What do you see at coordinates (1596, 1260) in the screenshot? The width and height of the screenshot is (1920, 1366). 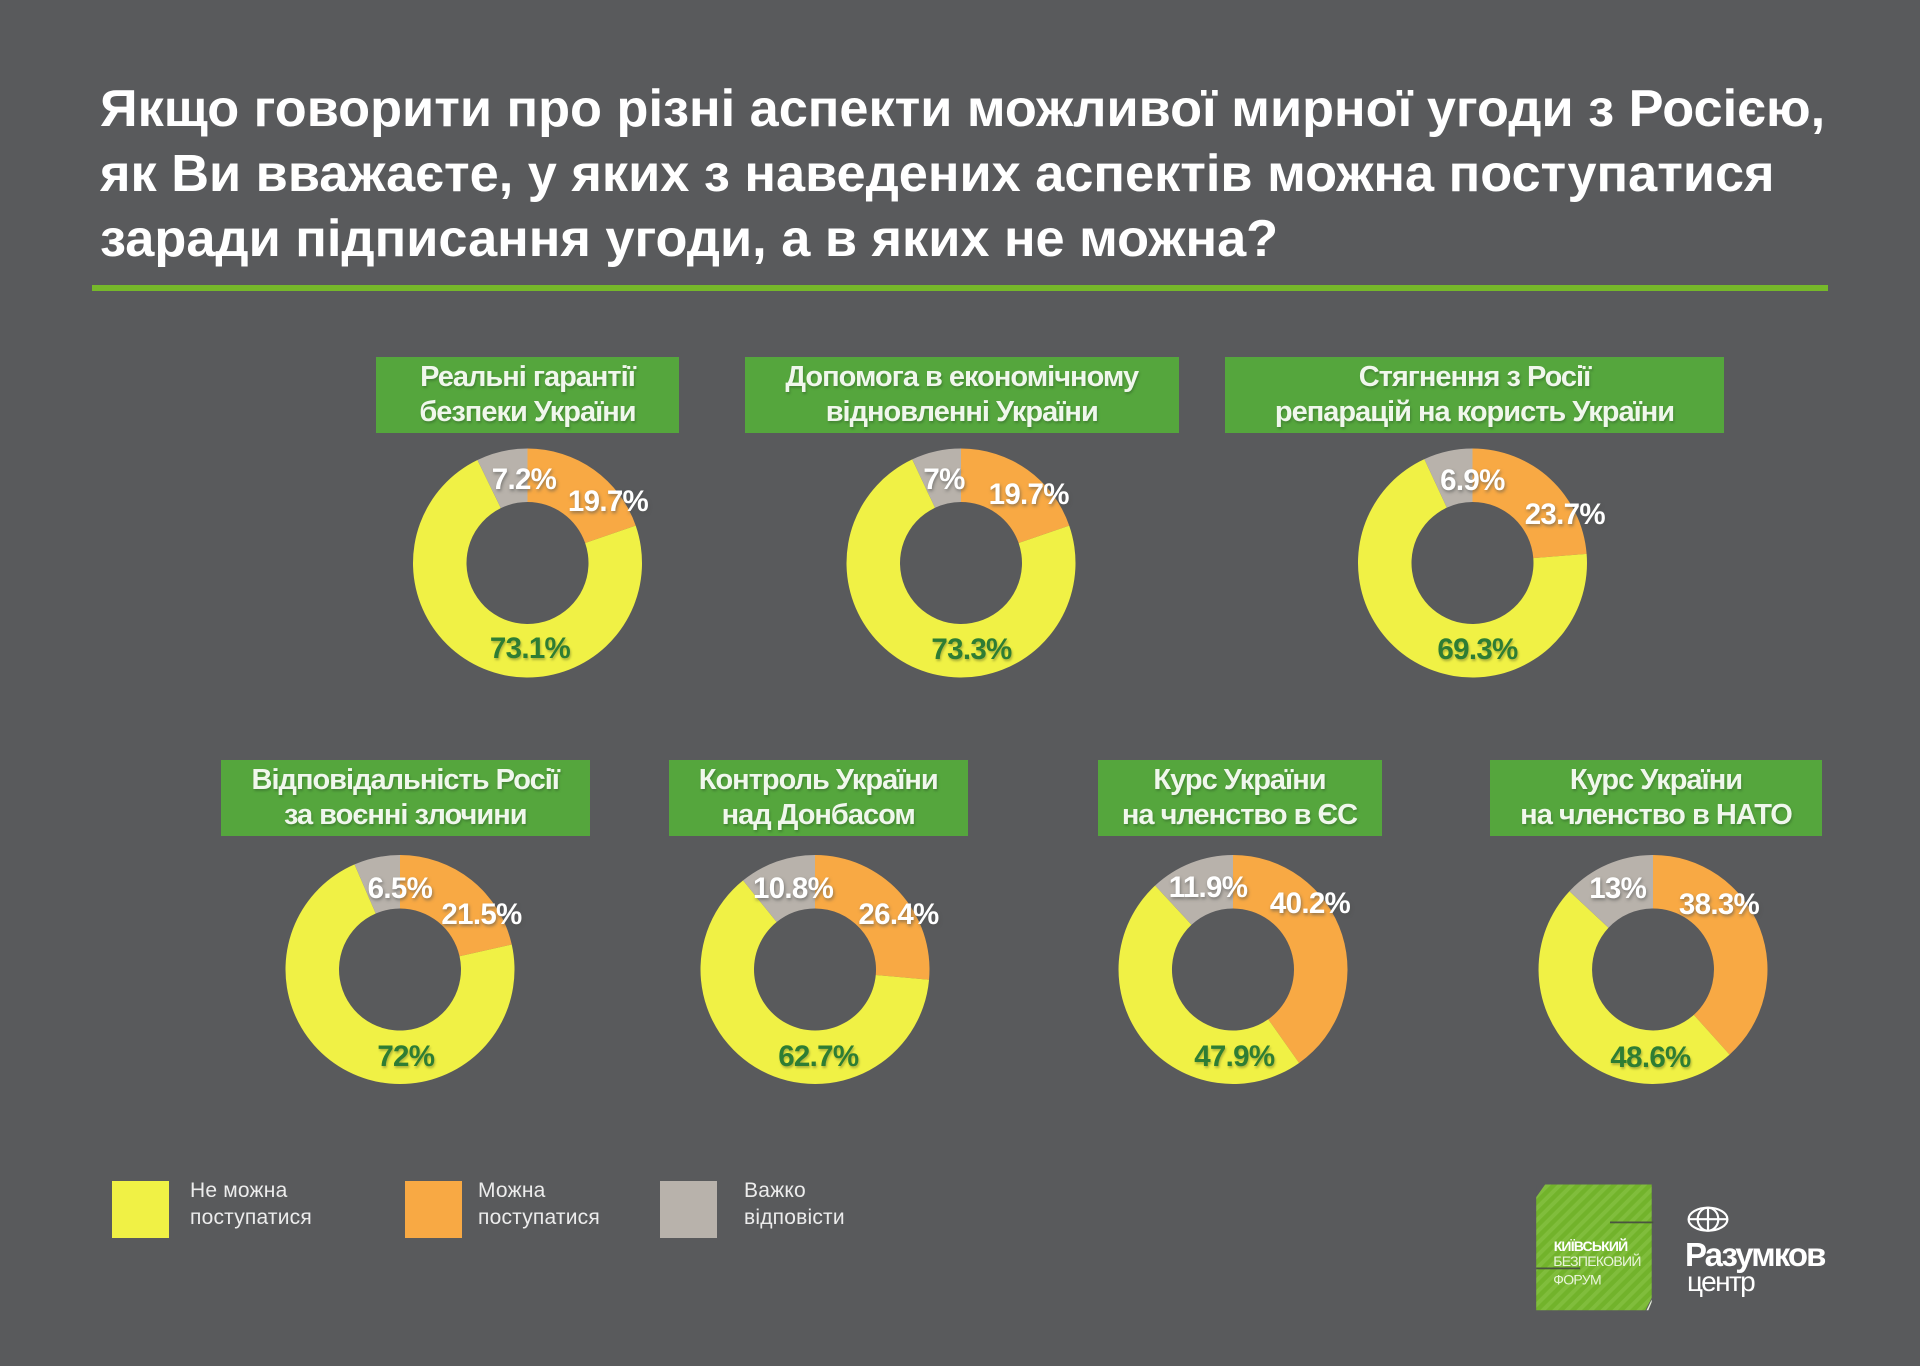 I see `svg-text: БЕЗПЕКОВИЙ` at bounding box center [1596, 1260].